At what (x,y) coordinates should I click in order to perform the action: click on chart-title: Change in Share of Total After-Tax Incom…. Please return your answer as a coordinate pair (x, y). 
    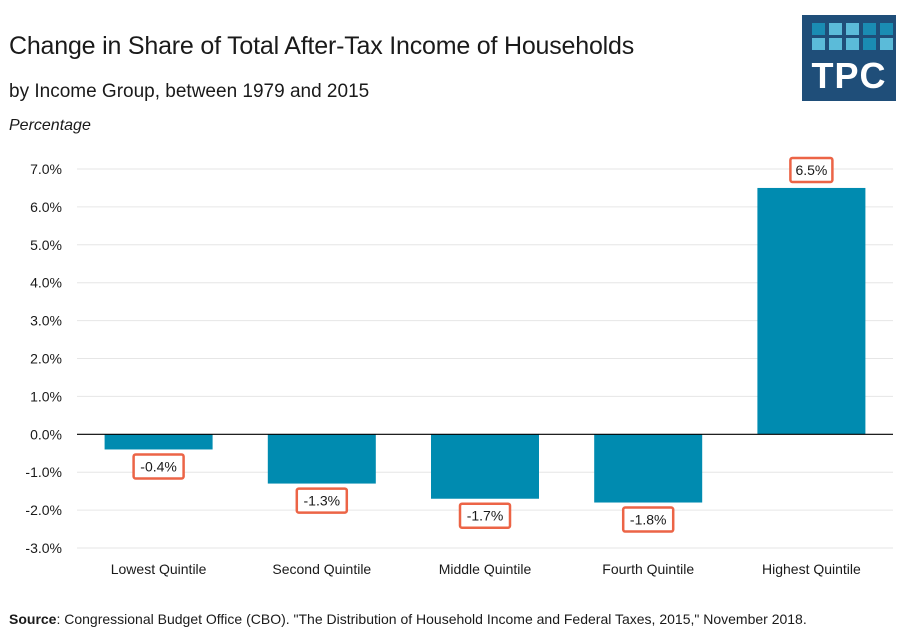
    Looking at the image, I should click on (322, 46).